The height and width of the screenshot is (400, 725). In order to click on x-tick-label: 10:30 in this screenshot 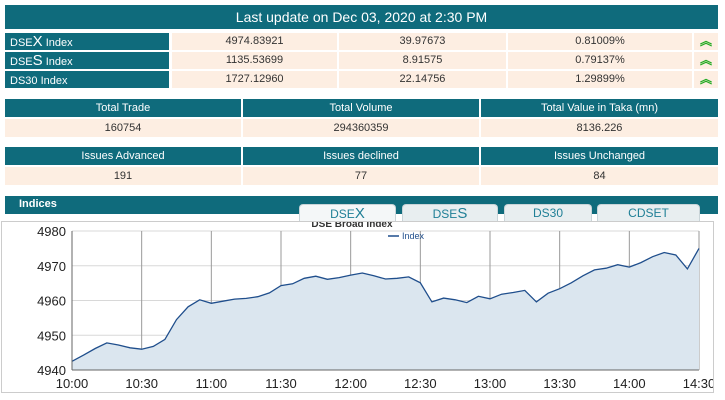, I will do `click(141, 383)`.